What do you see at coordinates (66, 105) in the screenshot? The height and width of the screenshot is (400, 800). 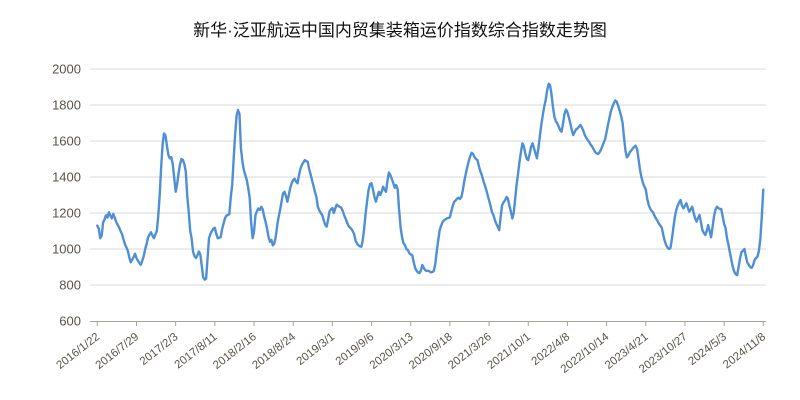 I see `y-axis-label: 1800` at bounding box center [66, 105].